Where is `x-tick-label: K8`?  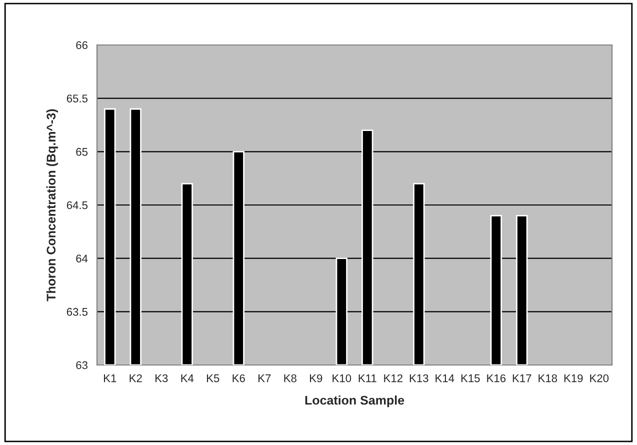
x-tick-label: K8 is located at coordinates (290, 378).